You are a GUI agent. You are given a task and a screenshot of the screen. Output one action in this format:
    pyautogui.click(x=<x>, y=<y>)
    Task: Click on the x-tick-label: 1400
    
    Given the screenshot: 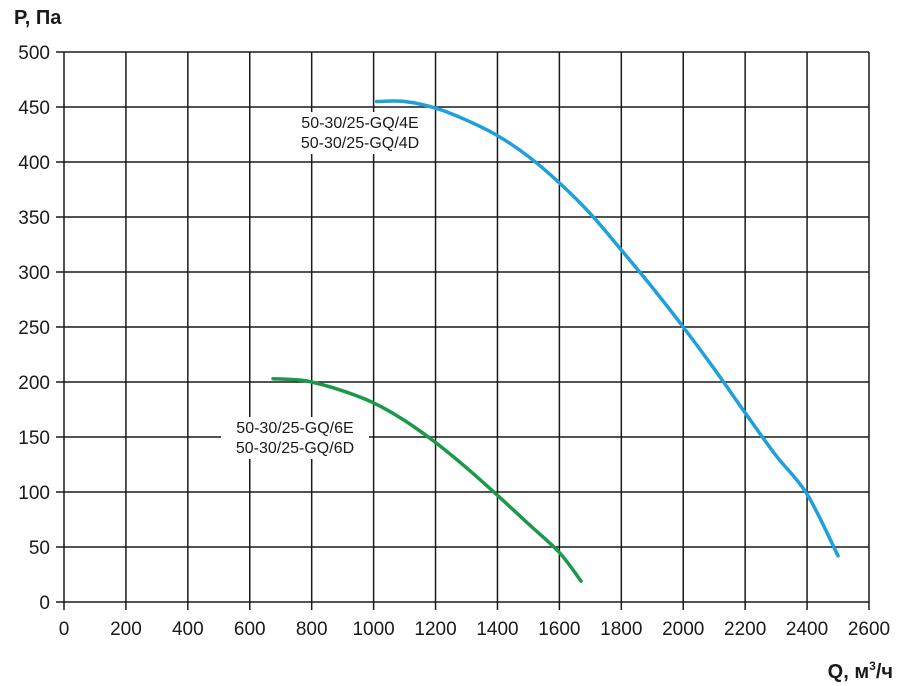 What is the action you would take?
    pyautogui.click(x=497, y=629)
    